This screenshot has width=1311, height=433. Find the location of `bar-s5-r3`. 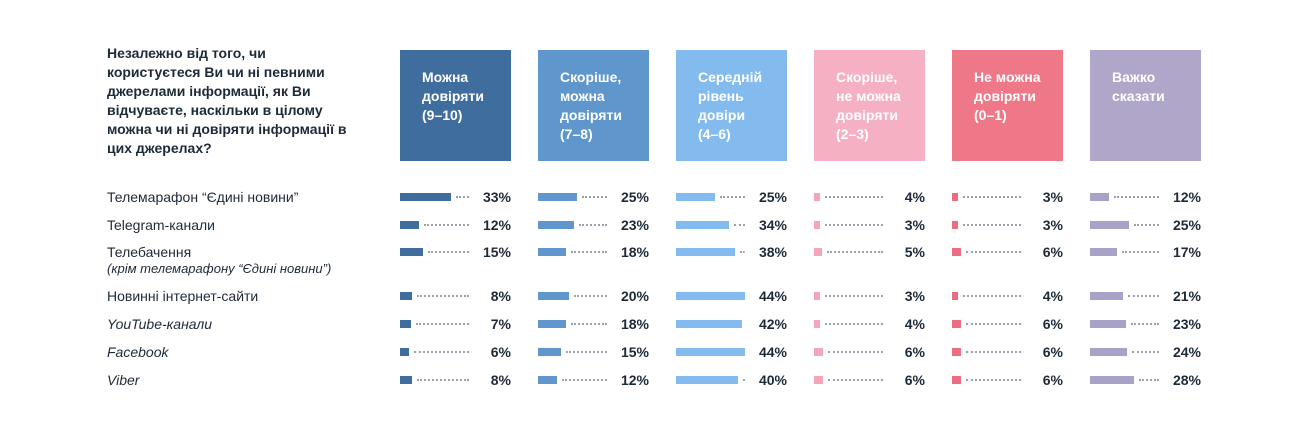

bar-s5-r3 is located at coordinates (956, 252).